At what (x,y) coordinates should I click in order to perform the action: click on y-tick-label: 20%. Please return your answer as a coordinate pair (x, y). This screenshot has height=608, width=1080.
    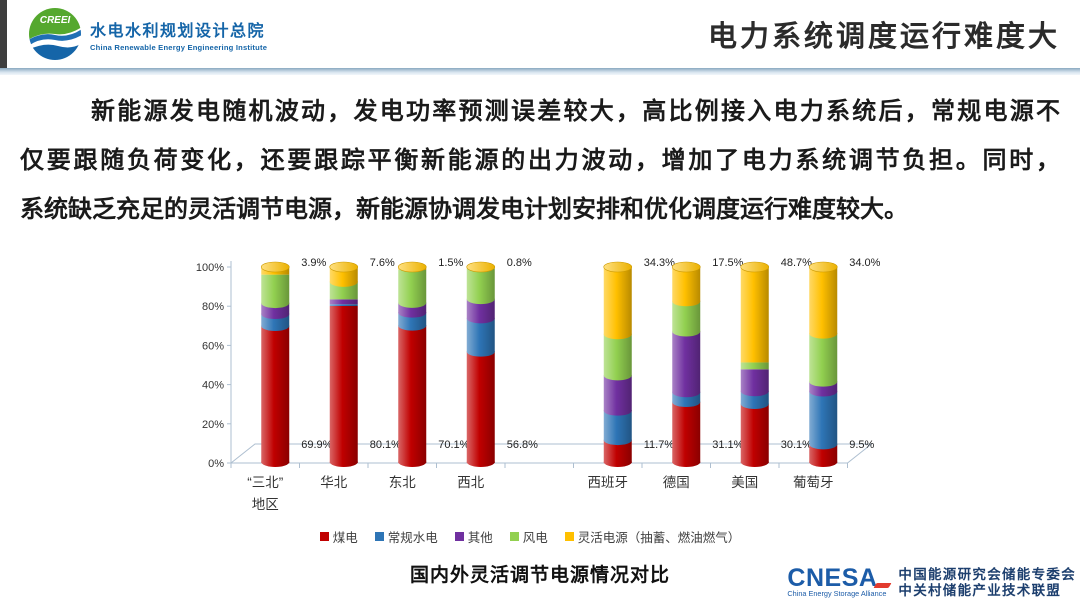
    Looking at the image, I should click on (213, 425).